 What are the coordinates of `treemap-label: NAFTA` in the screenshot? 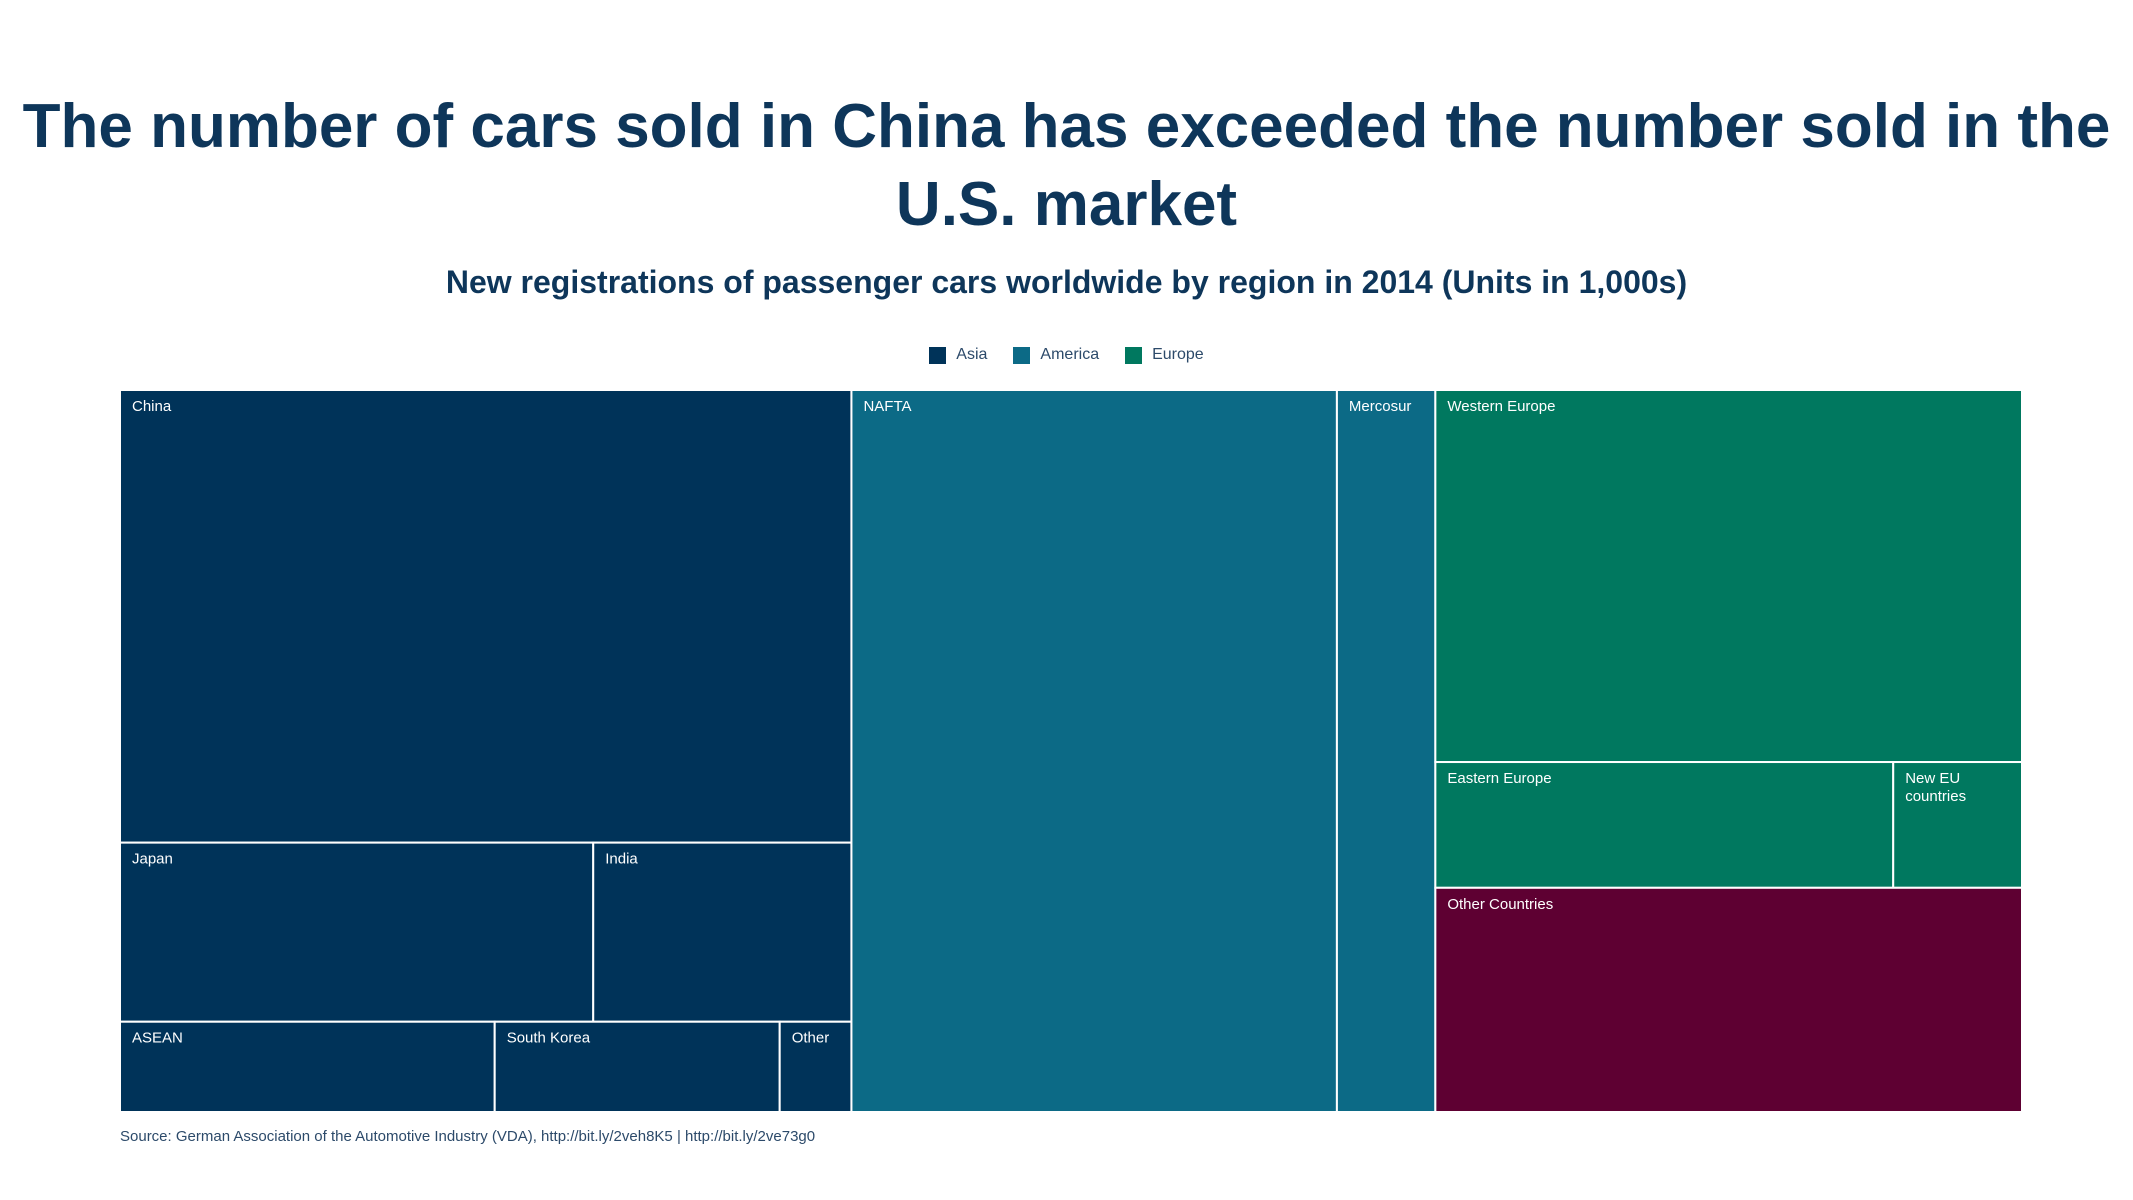 It's located at (887, 406).